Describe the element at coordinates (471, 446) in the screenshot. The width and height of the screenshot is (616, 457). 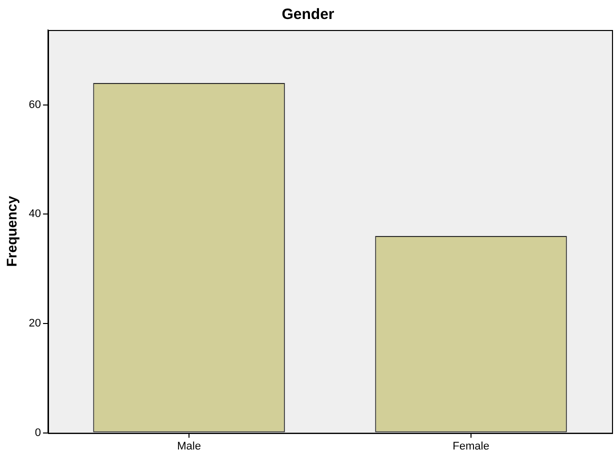
I see `x-tick-label: Female` at that location.